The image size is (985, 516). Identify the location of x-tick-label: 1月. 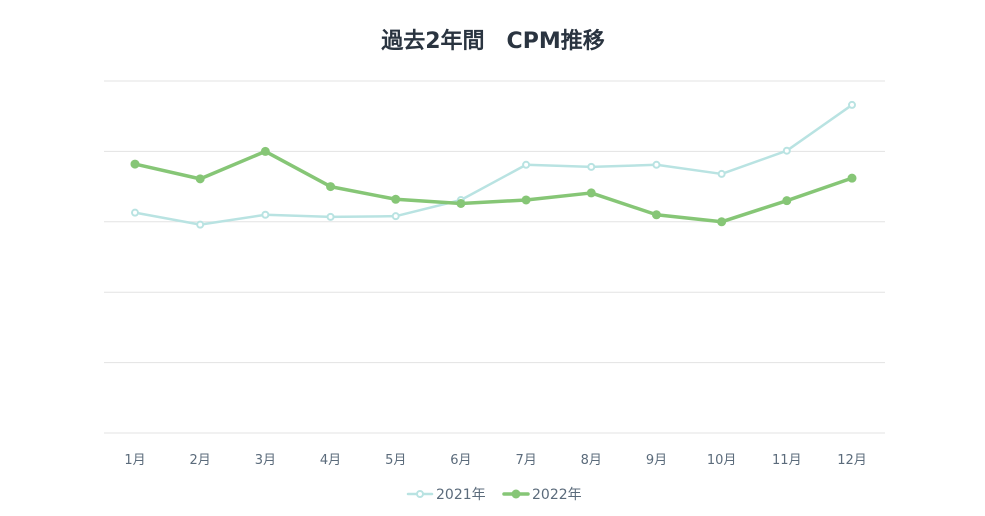
(134, 460).